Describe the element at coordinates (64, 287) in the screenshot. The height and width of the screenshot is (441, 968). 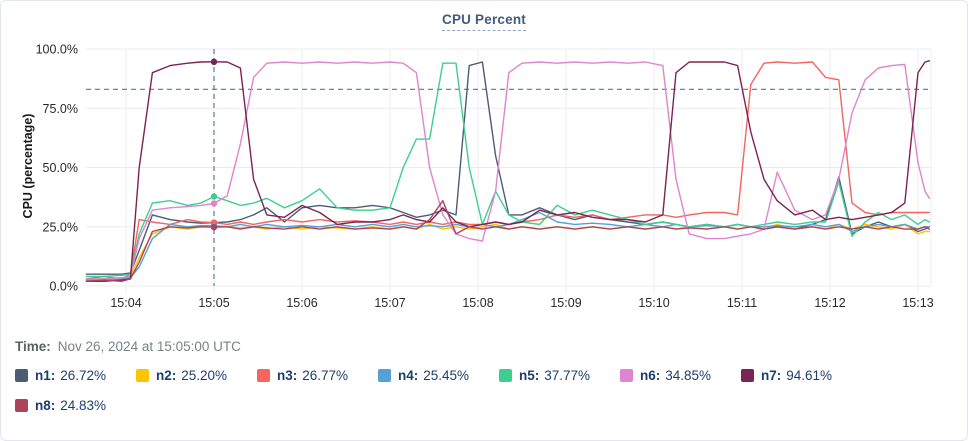
I see `y-tick-label: 0.0%` at that location.